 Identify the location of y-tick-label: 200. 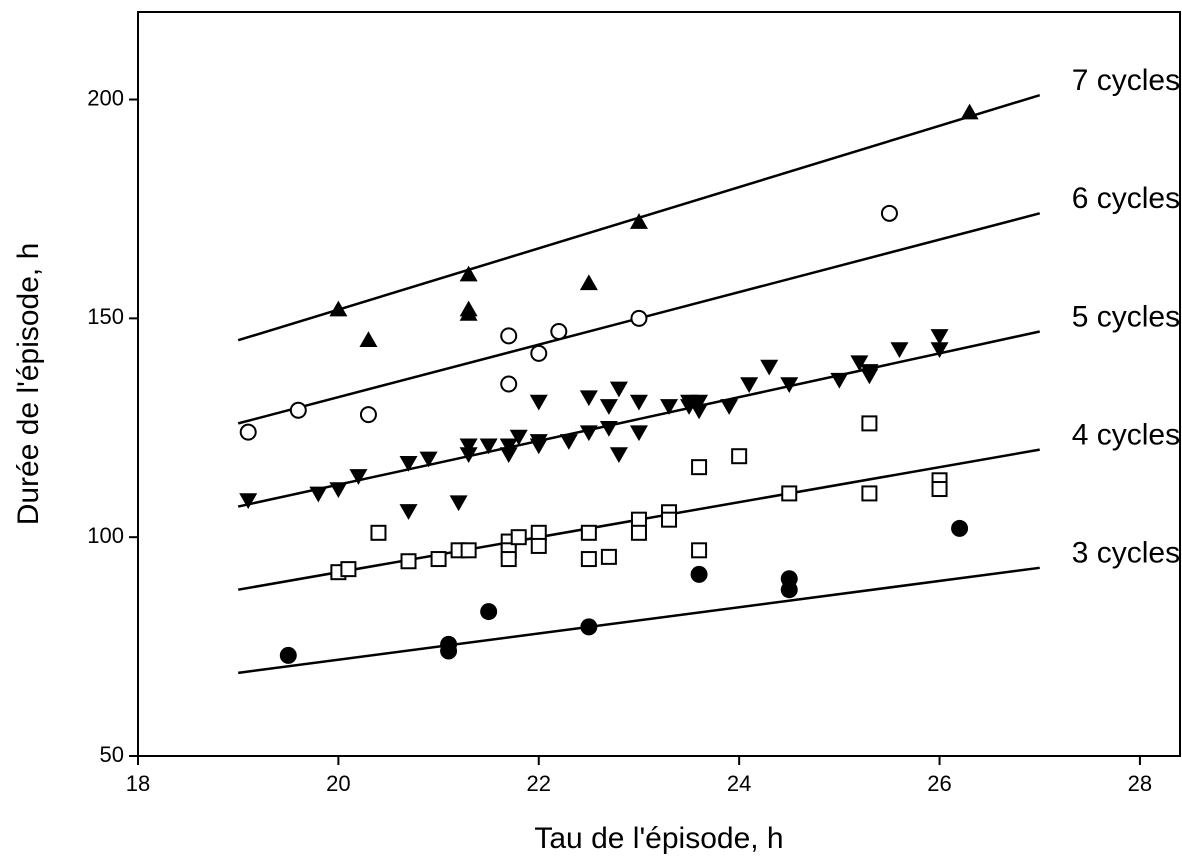
(105, 97).